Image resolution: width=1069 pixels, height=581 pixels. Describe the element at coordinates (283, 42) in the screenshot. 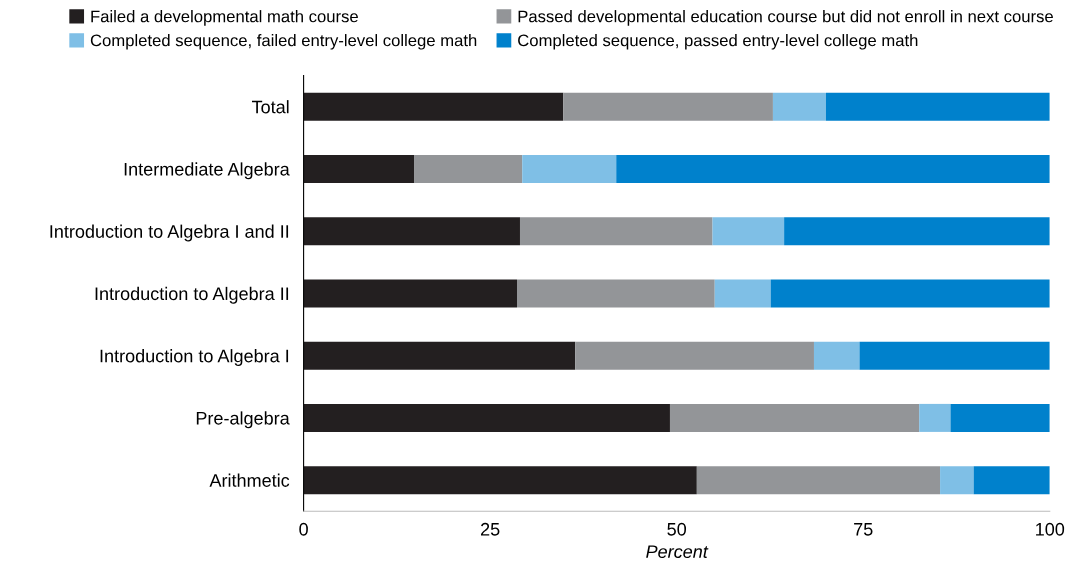

I see `legend-label: Completed sequence, failed entry-level college math` at that location.